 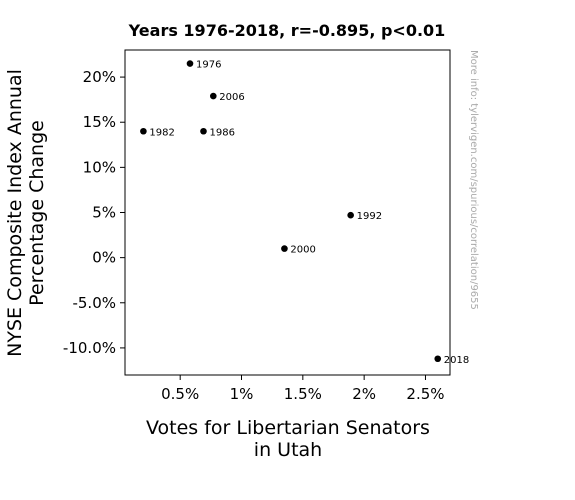 I want to click on chart-title: Years 1976-2018, r=-0.895, p<0.01, so click(x=287, y=30).